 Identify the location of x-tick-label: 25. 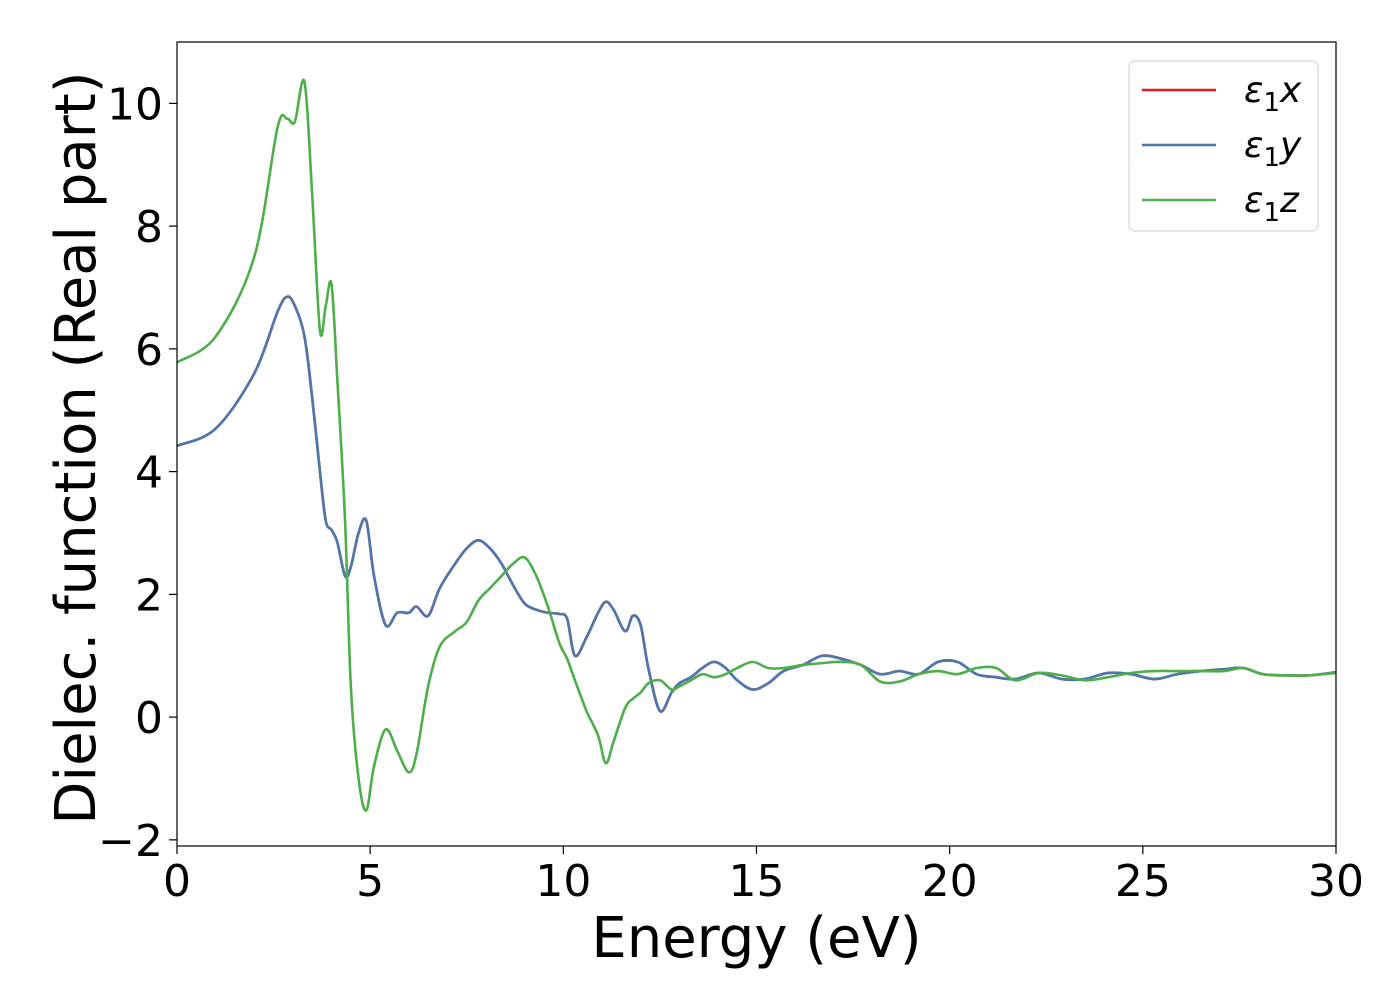
(1143, 881).